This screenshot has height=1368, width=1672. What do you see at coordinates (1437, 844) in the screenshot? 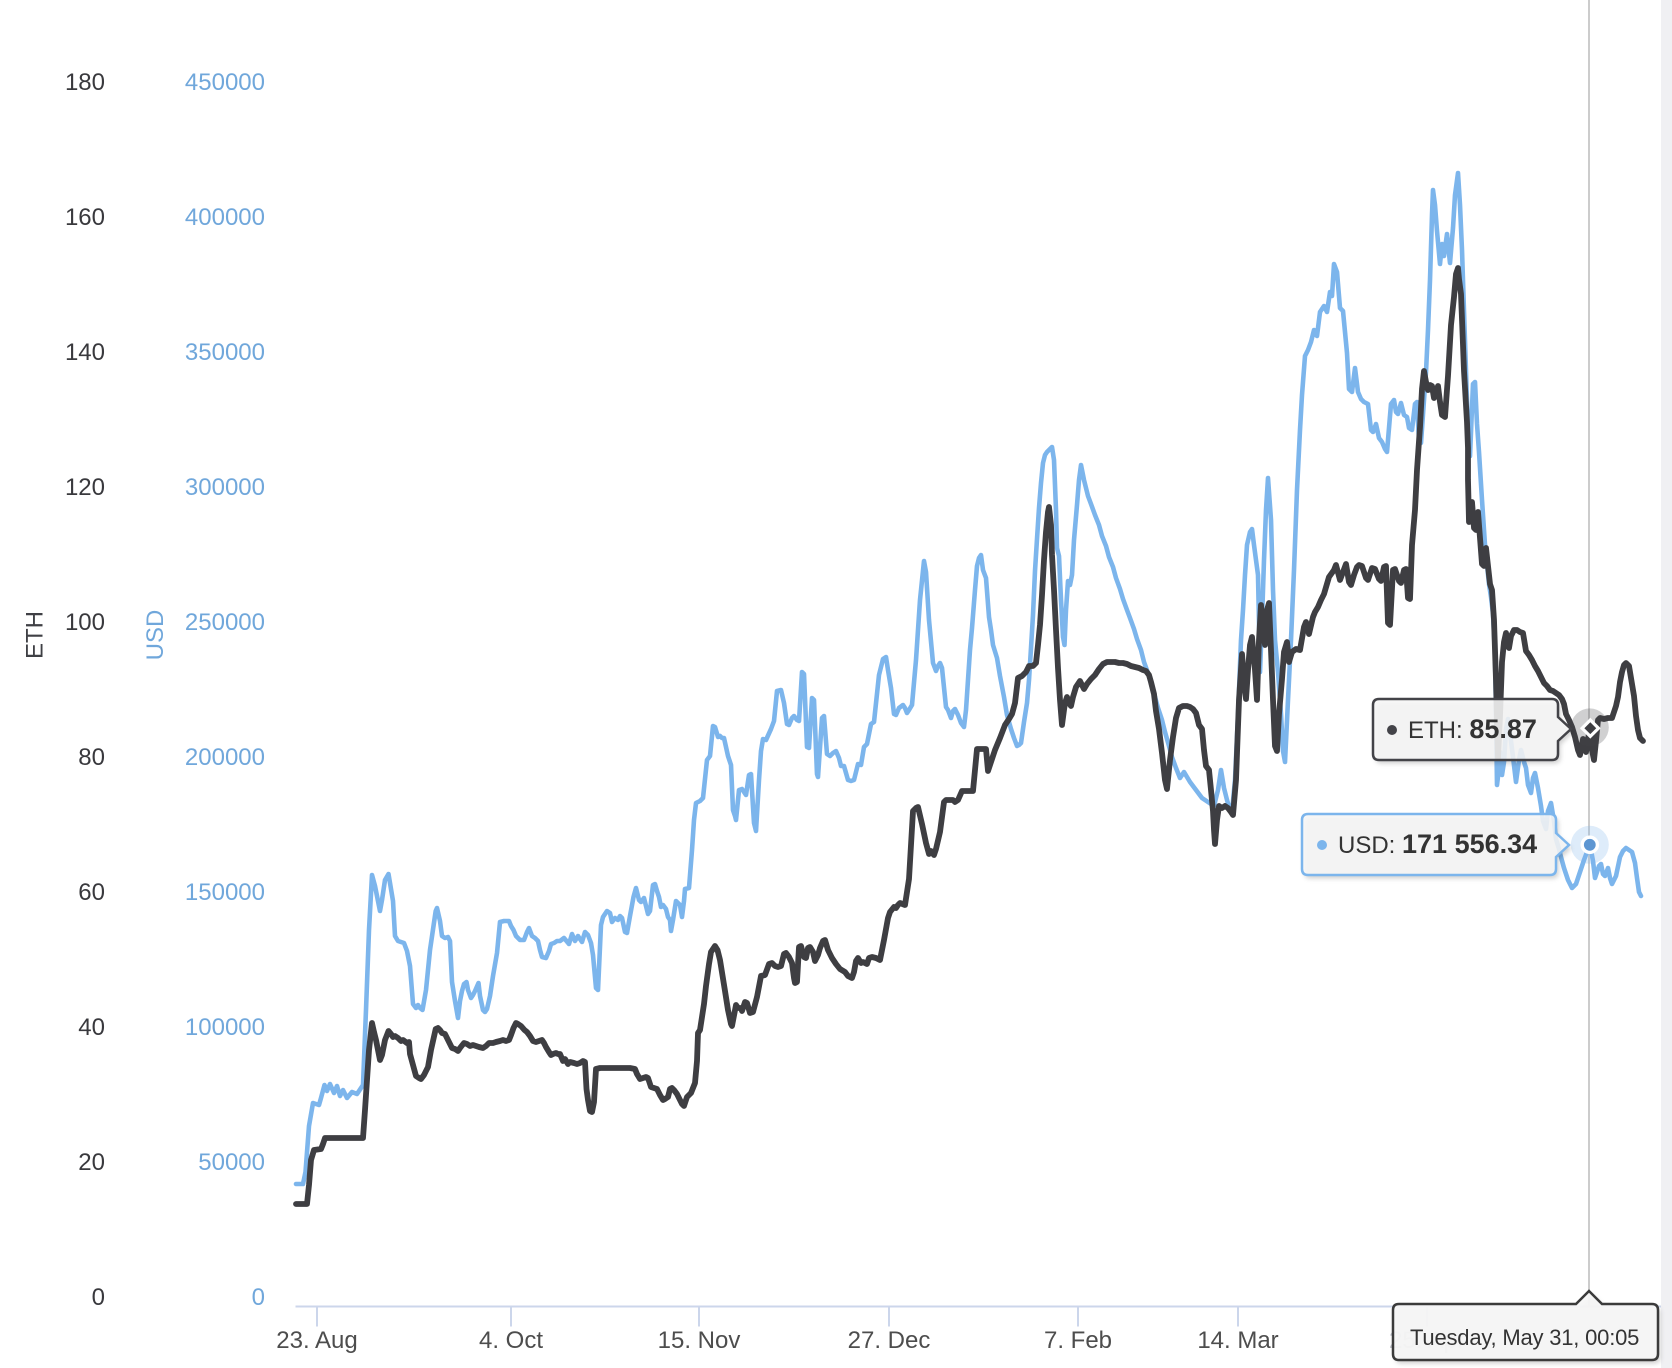
I see `svg-text: USD: 171 556.34` at bounding box center [1437, 844].